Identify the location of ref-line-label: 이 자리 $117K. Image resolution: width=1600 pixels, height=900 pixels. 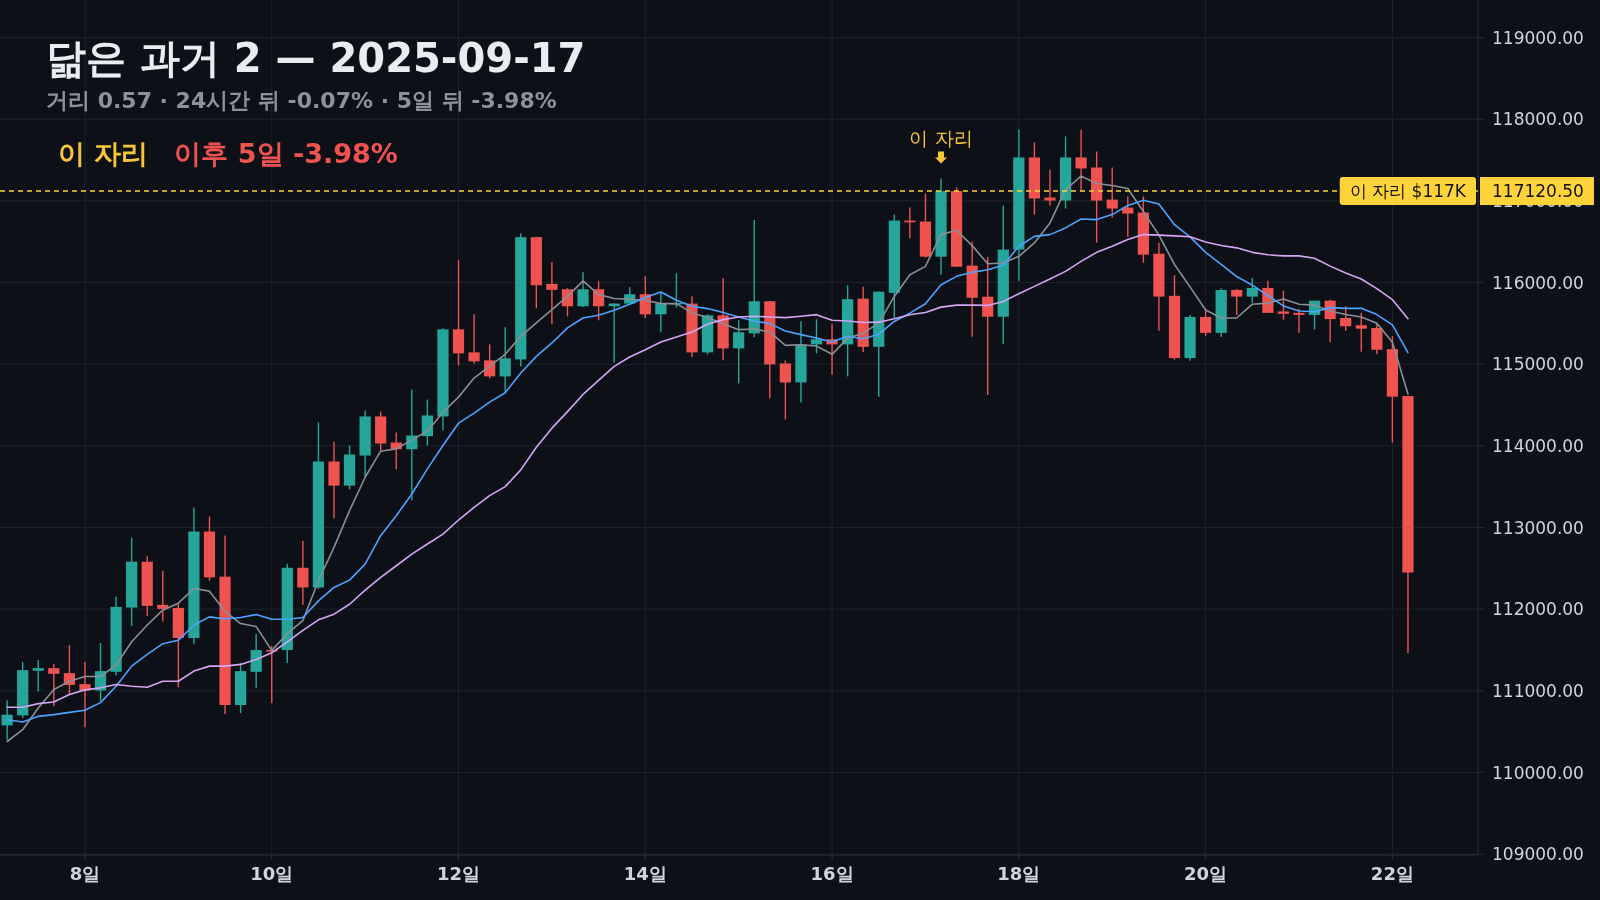
(1408, 191).